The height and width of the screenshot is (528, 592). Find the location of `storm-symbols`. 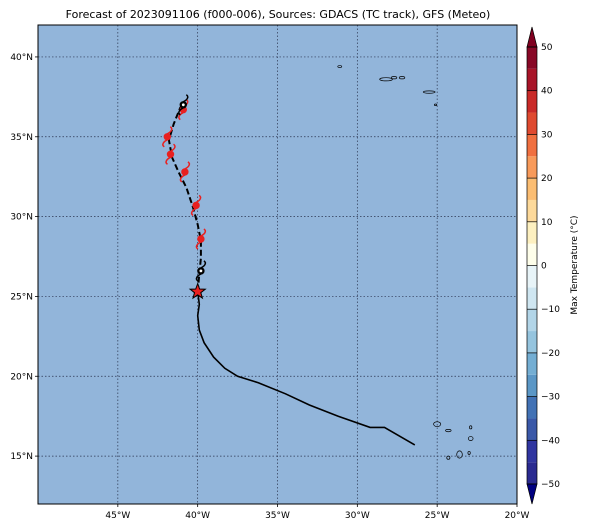

storm-symbols is located at coordinates (184, 188).